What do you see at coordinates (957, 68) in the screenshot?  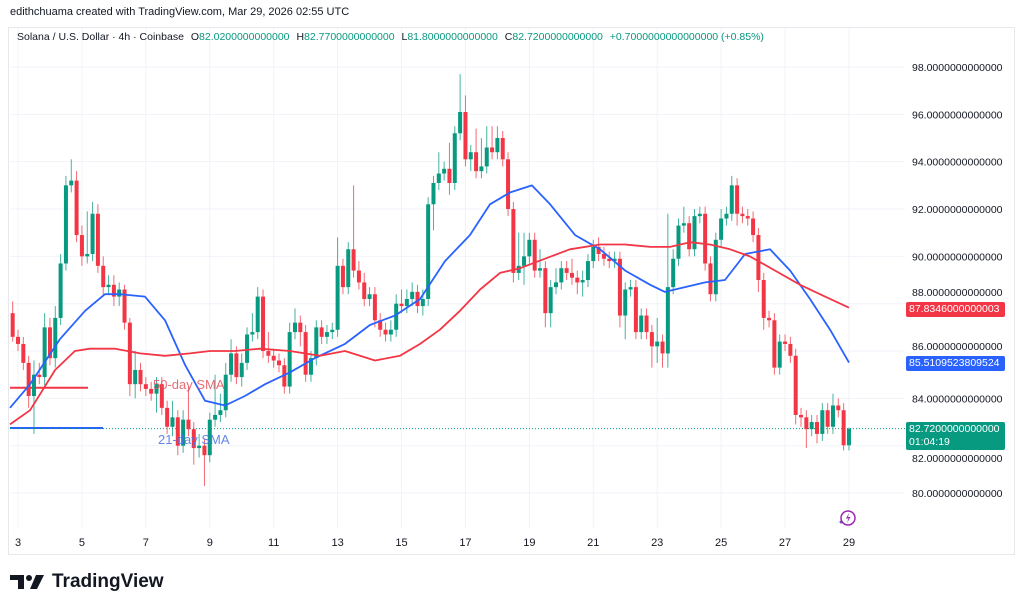 I see `price-tick-label: 98.0000000000000` at bounding box center [957, 68].